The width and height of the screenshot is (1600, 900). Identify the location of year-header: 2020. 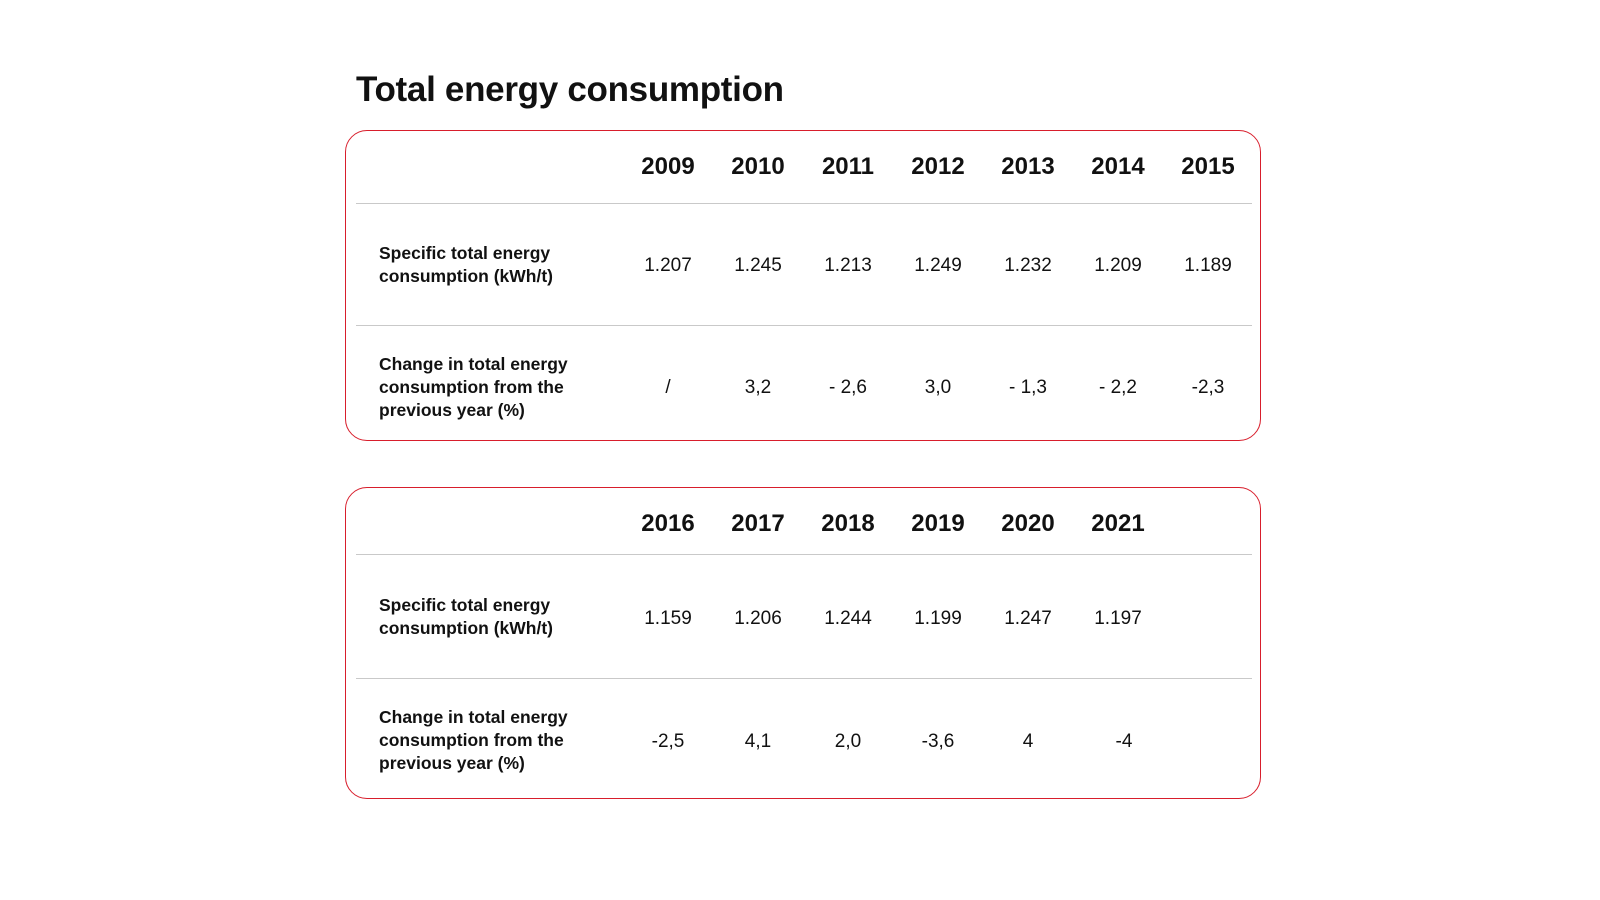
(1028, 523).